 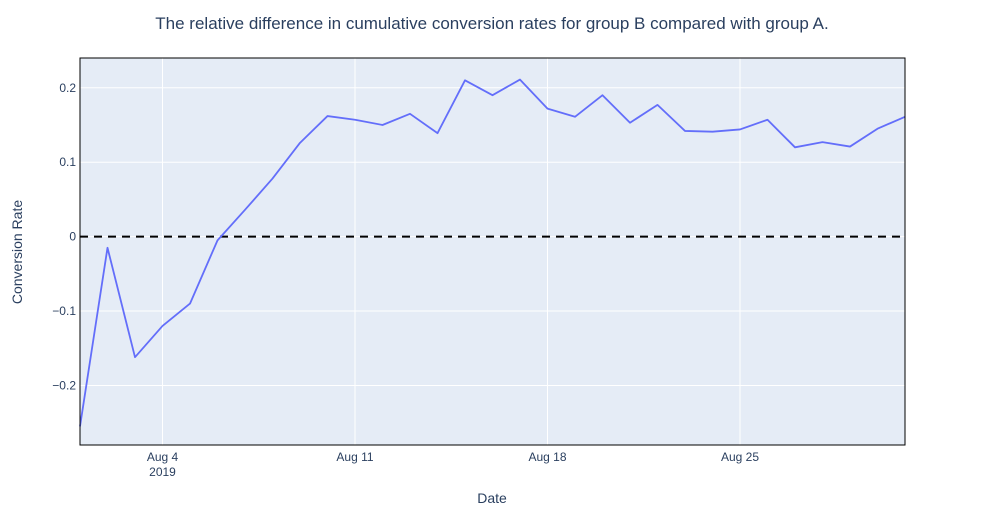 What do you see at coordinates (64, 311) in the screenshot?
I see `y-tick-label: −0.1` at bounding box center [64, 311].